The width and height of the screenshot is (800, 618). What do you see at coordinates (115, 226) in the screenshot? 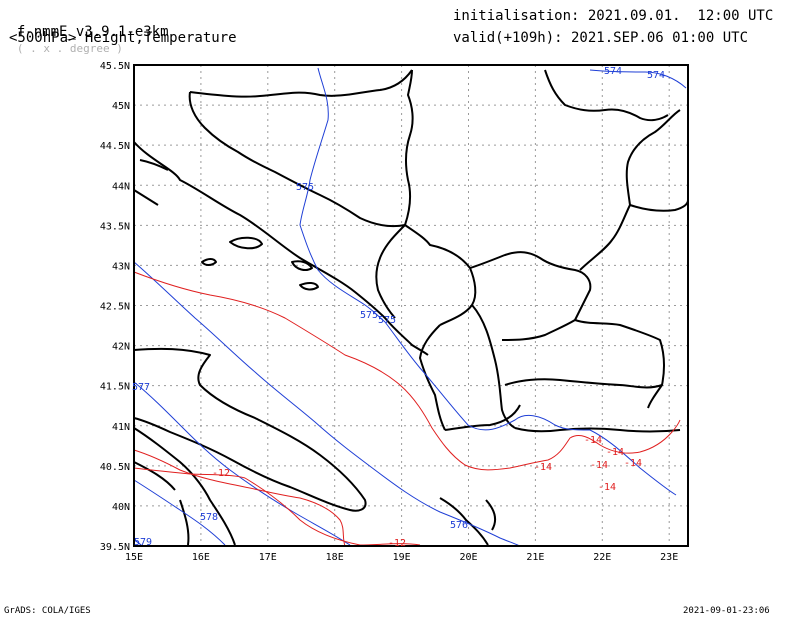
I see `lat-tick-label: 43.5N` at bounding box center [115, 226].